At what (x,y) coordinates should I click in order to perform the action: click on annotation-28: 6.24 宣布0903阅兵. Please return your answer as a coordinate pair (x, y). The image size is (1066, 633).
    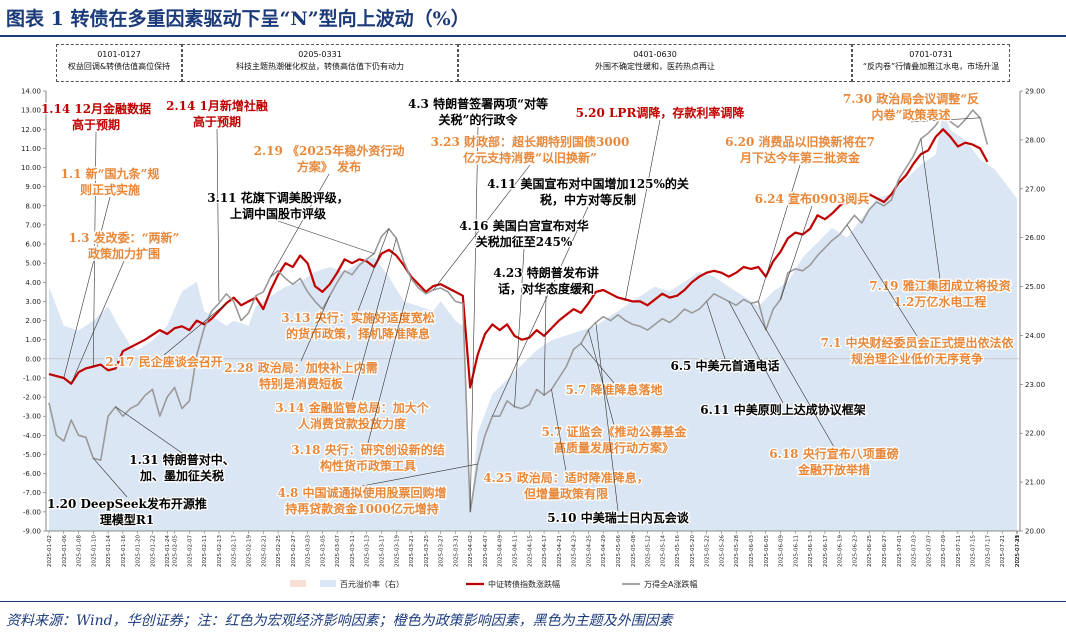
    Looking at the image, I should click on (812, 245).